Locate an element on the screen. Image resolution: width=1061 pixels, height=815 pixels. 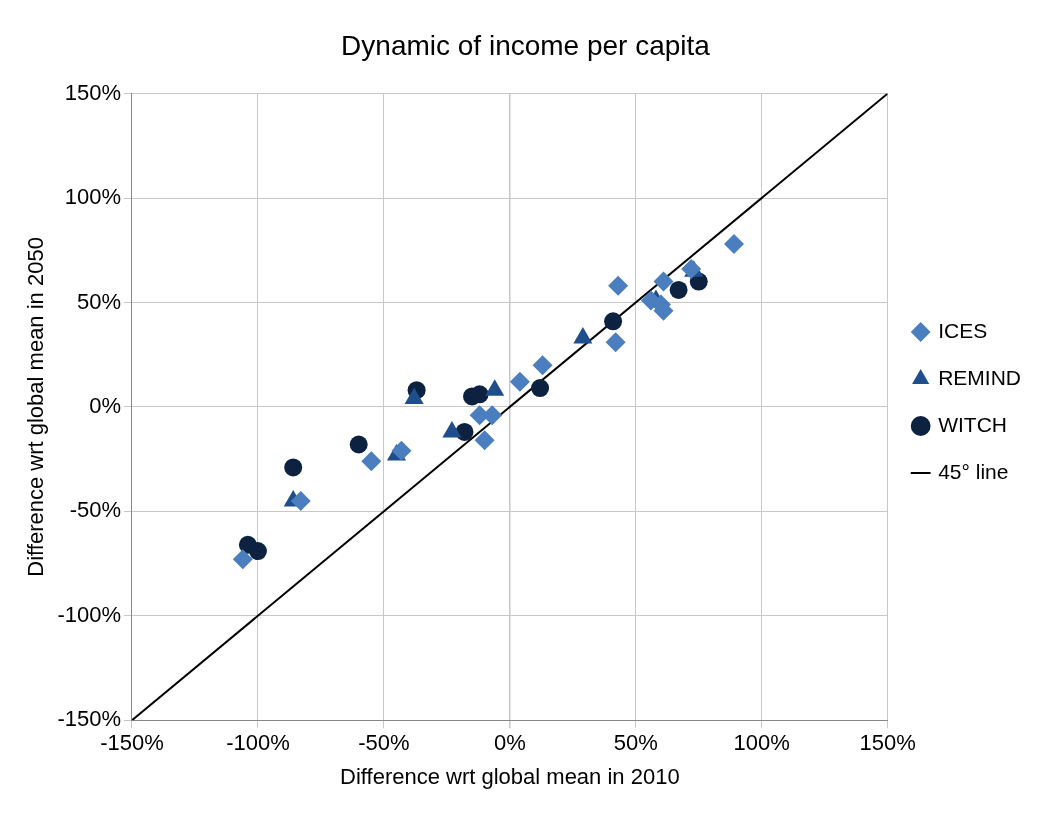
y-tick-label: -150% is located at coordinates (89, 719).